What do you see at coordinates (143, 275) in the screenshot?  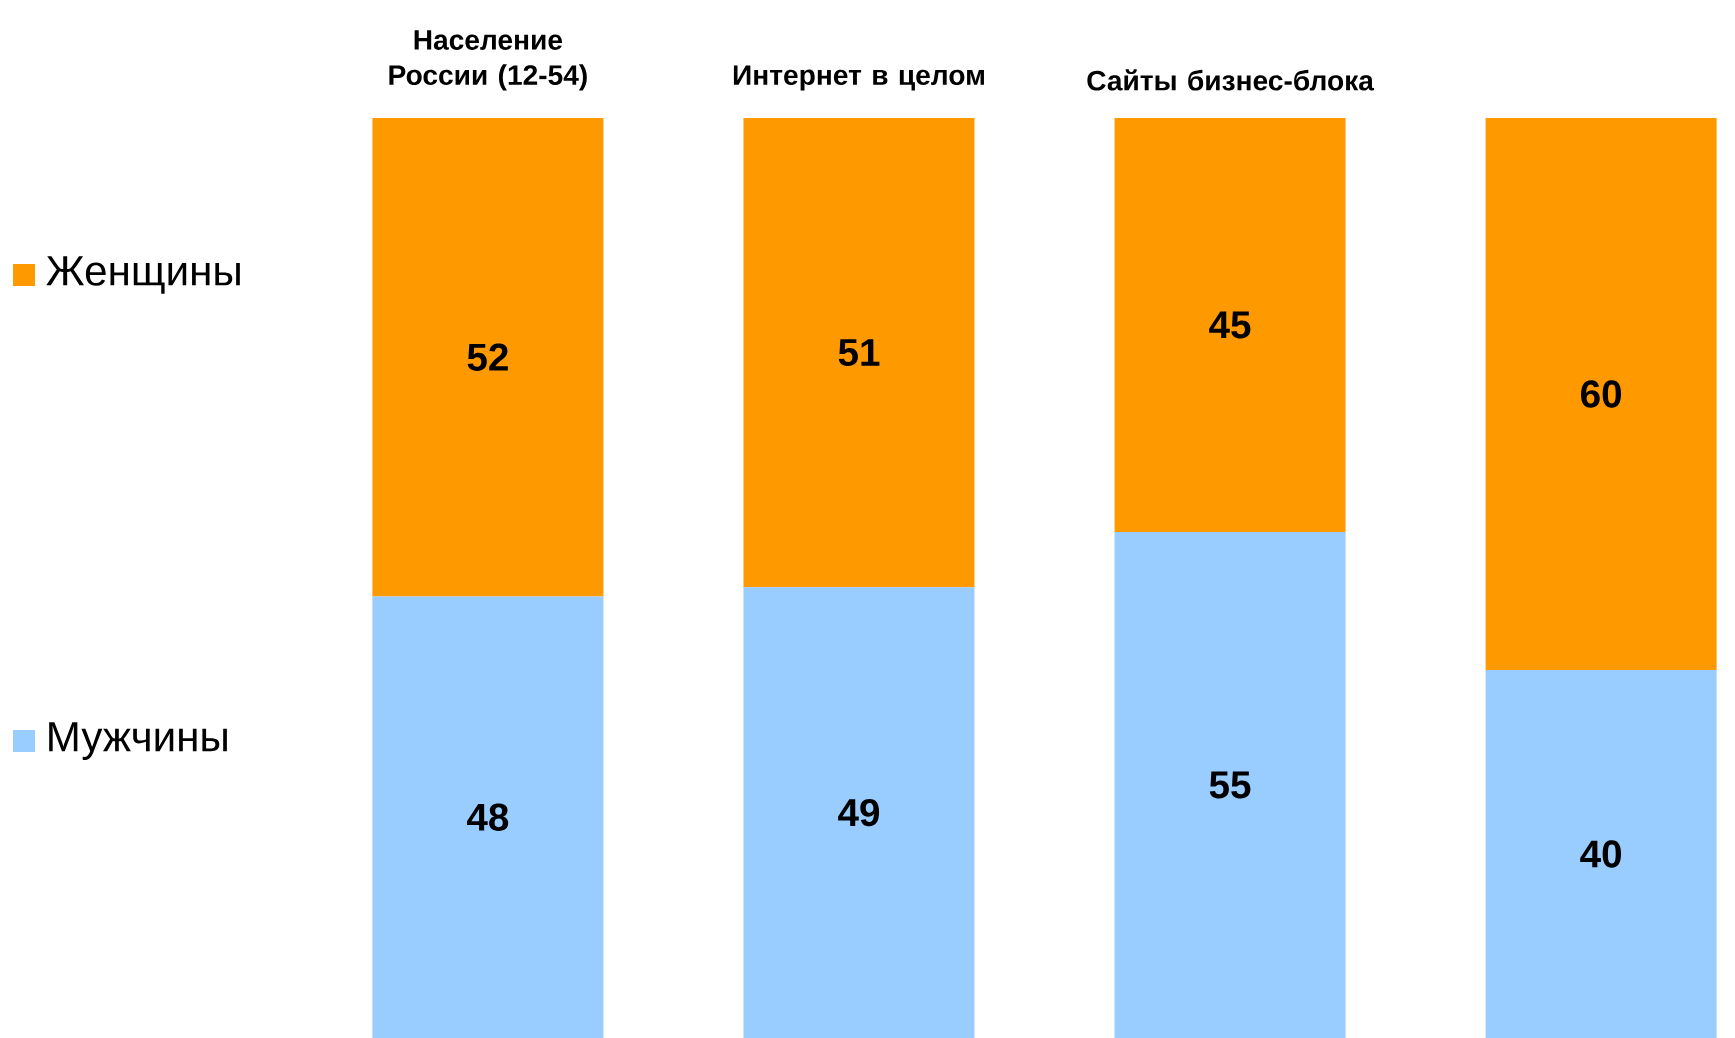 I see `legend-label: Женщины` at bounding box center [143, 275].